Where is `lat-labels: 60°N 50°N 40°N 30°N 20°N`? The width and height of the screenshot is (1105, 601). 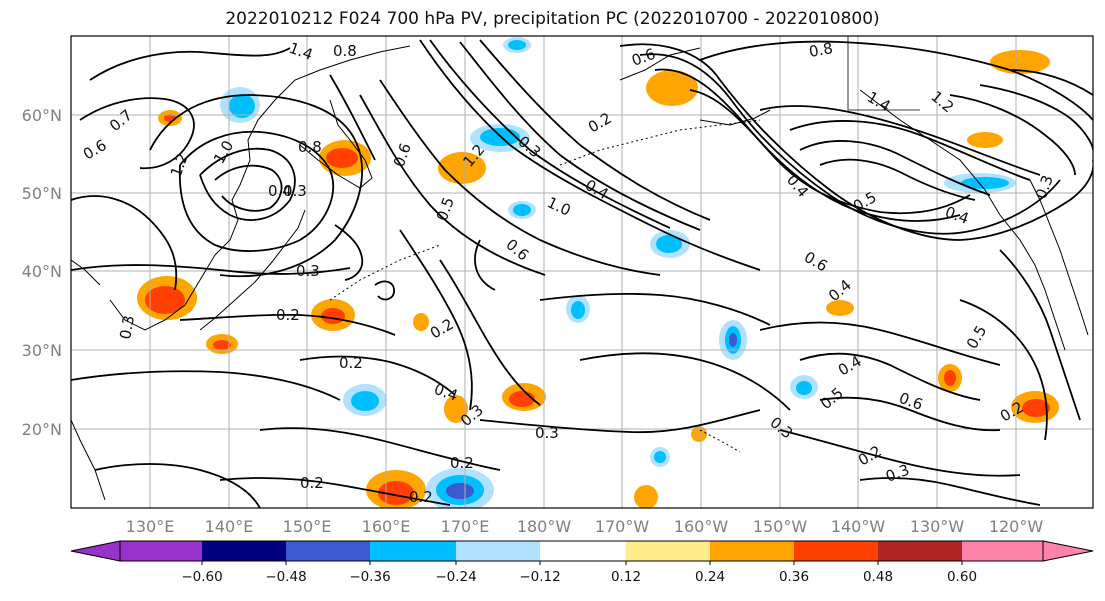 lat-labels: 60°N 50°N 40°N 30°N 20°N is located at coordinates (42, 272).